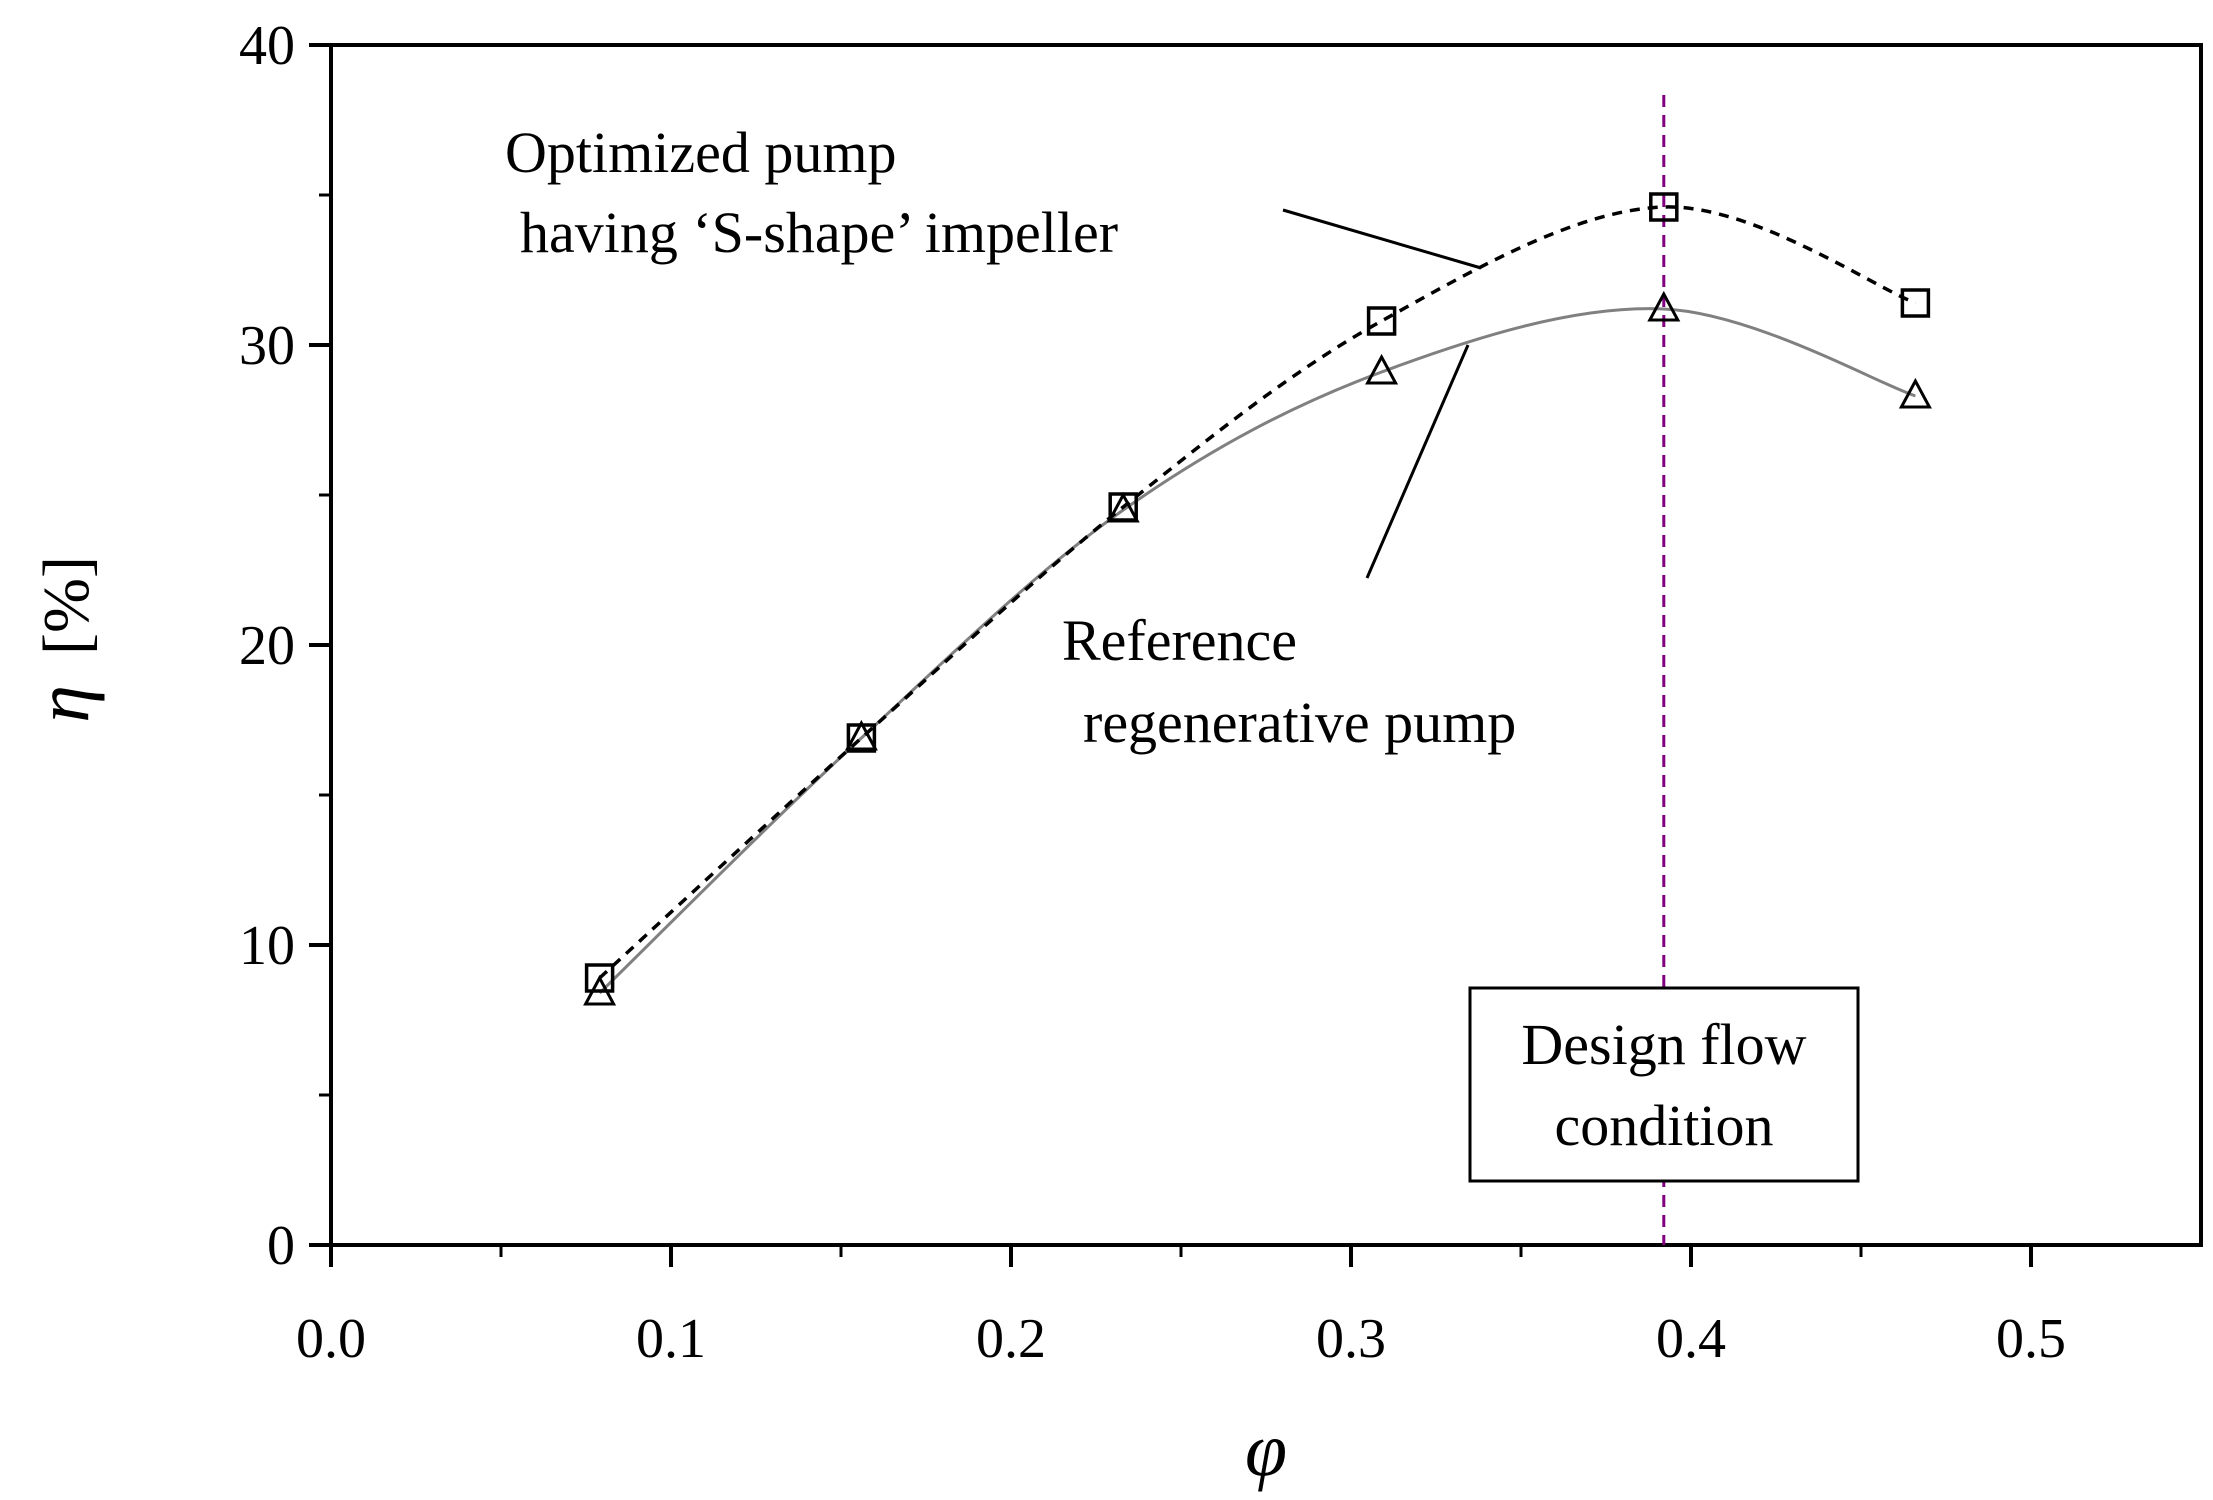  I want to click on y-axis-title: η [%], so click(63, 639).